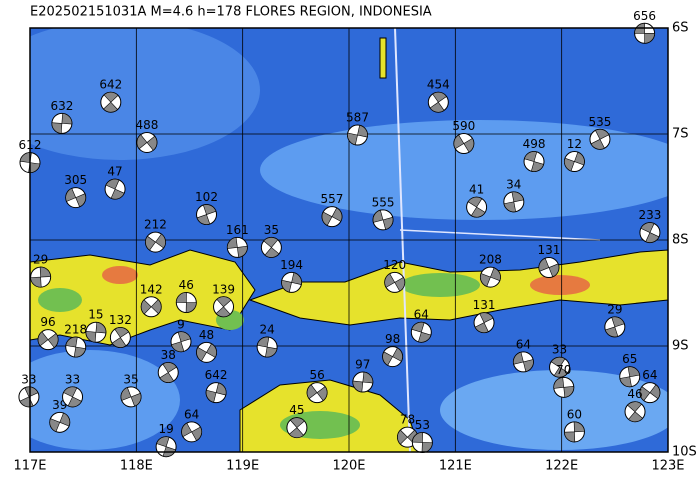  What do you see at coordinates (644, 16) in the screenshot?
I see `depth-label: 656` at bounding box center [644, 16].